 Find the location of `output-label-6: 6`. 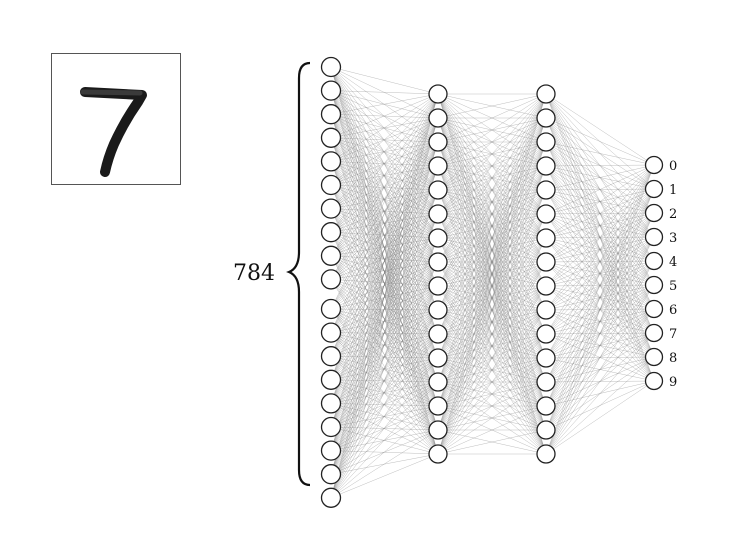

output-label-6: 6 is located at coordinates (673, 310).